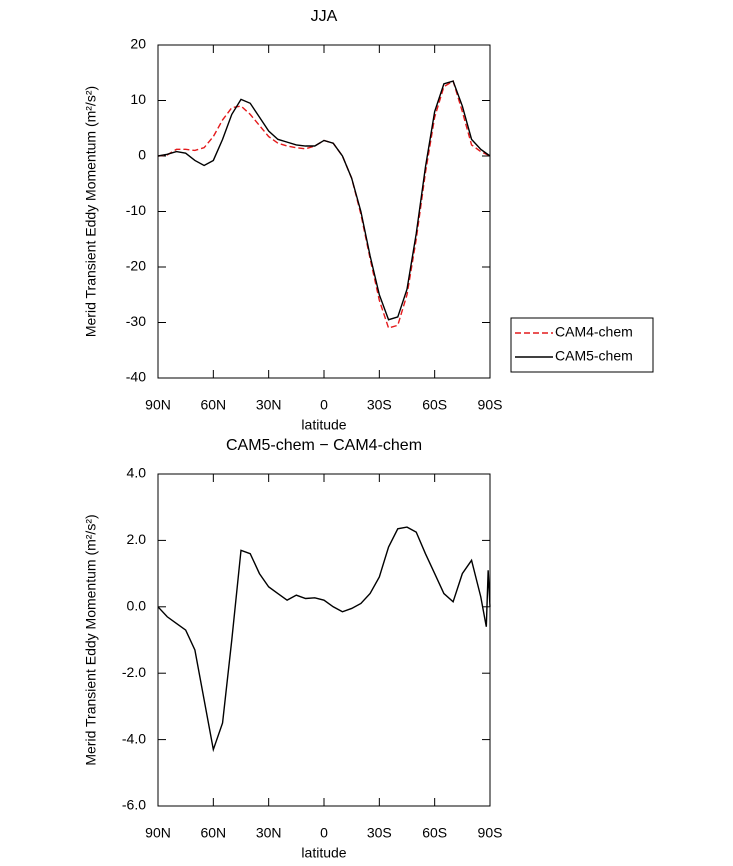 This screenshot has height=866, width=733. Describe the element at coordinates (142, 155) in the screenshot. I see `y-tick-label: 0` at that location.